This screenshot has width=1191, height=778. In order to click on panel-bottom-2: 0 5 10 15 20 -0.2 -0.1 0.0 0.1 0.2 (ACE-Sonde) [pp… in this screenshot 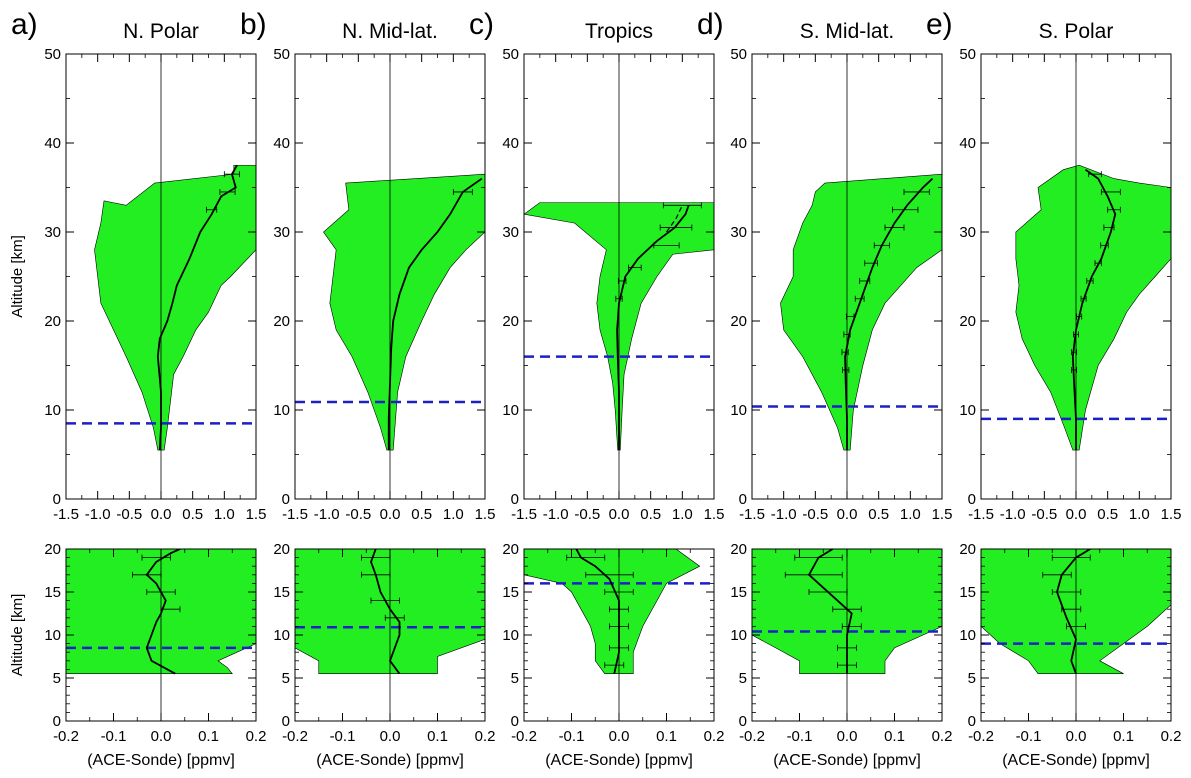, I will do `click(613, 655)`.